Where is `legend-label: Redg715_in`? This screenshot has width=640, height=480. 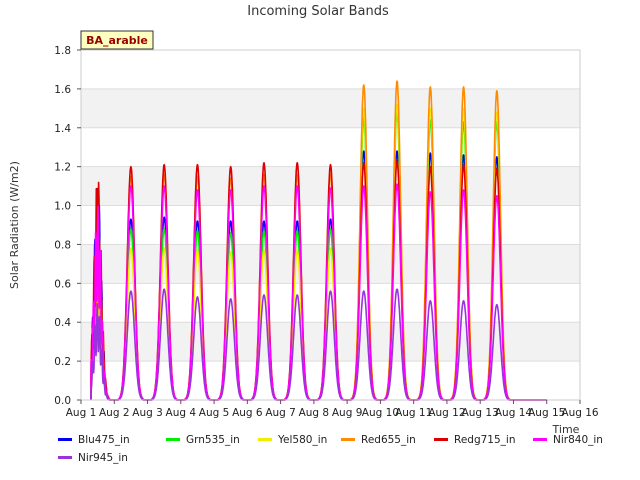 legend-label: Redg715_in is located at coordinates (485, 440).